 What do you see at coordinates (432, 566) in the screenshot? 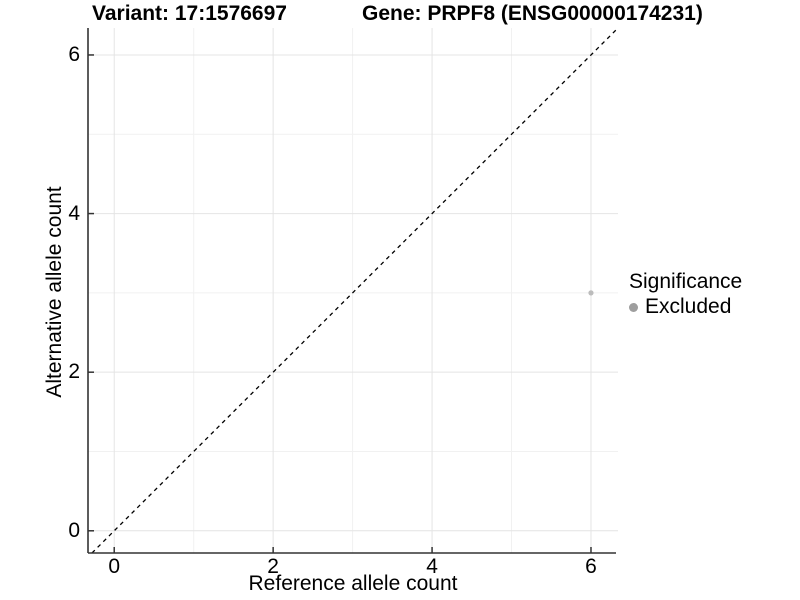
I see `x-tick-label: 4` at bounding box center [432, 566].